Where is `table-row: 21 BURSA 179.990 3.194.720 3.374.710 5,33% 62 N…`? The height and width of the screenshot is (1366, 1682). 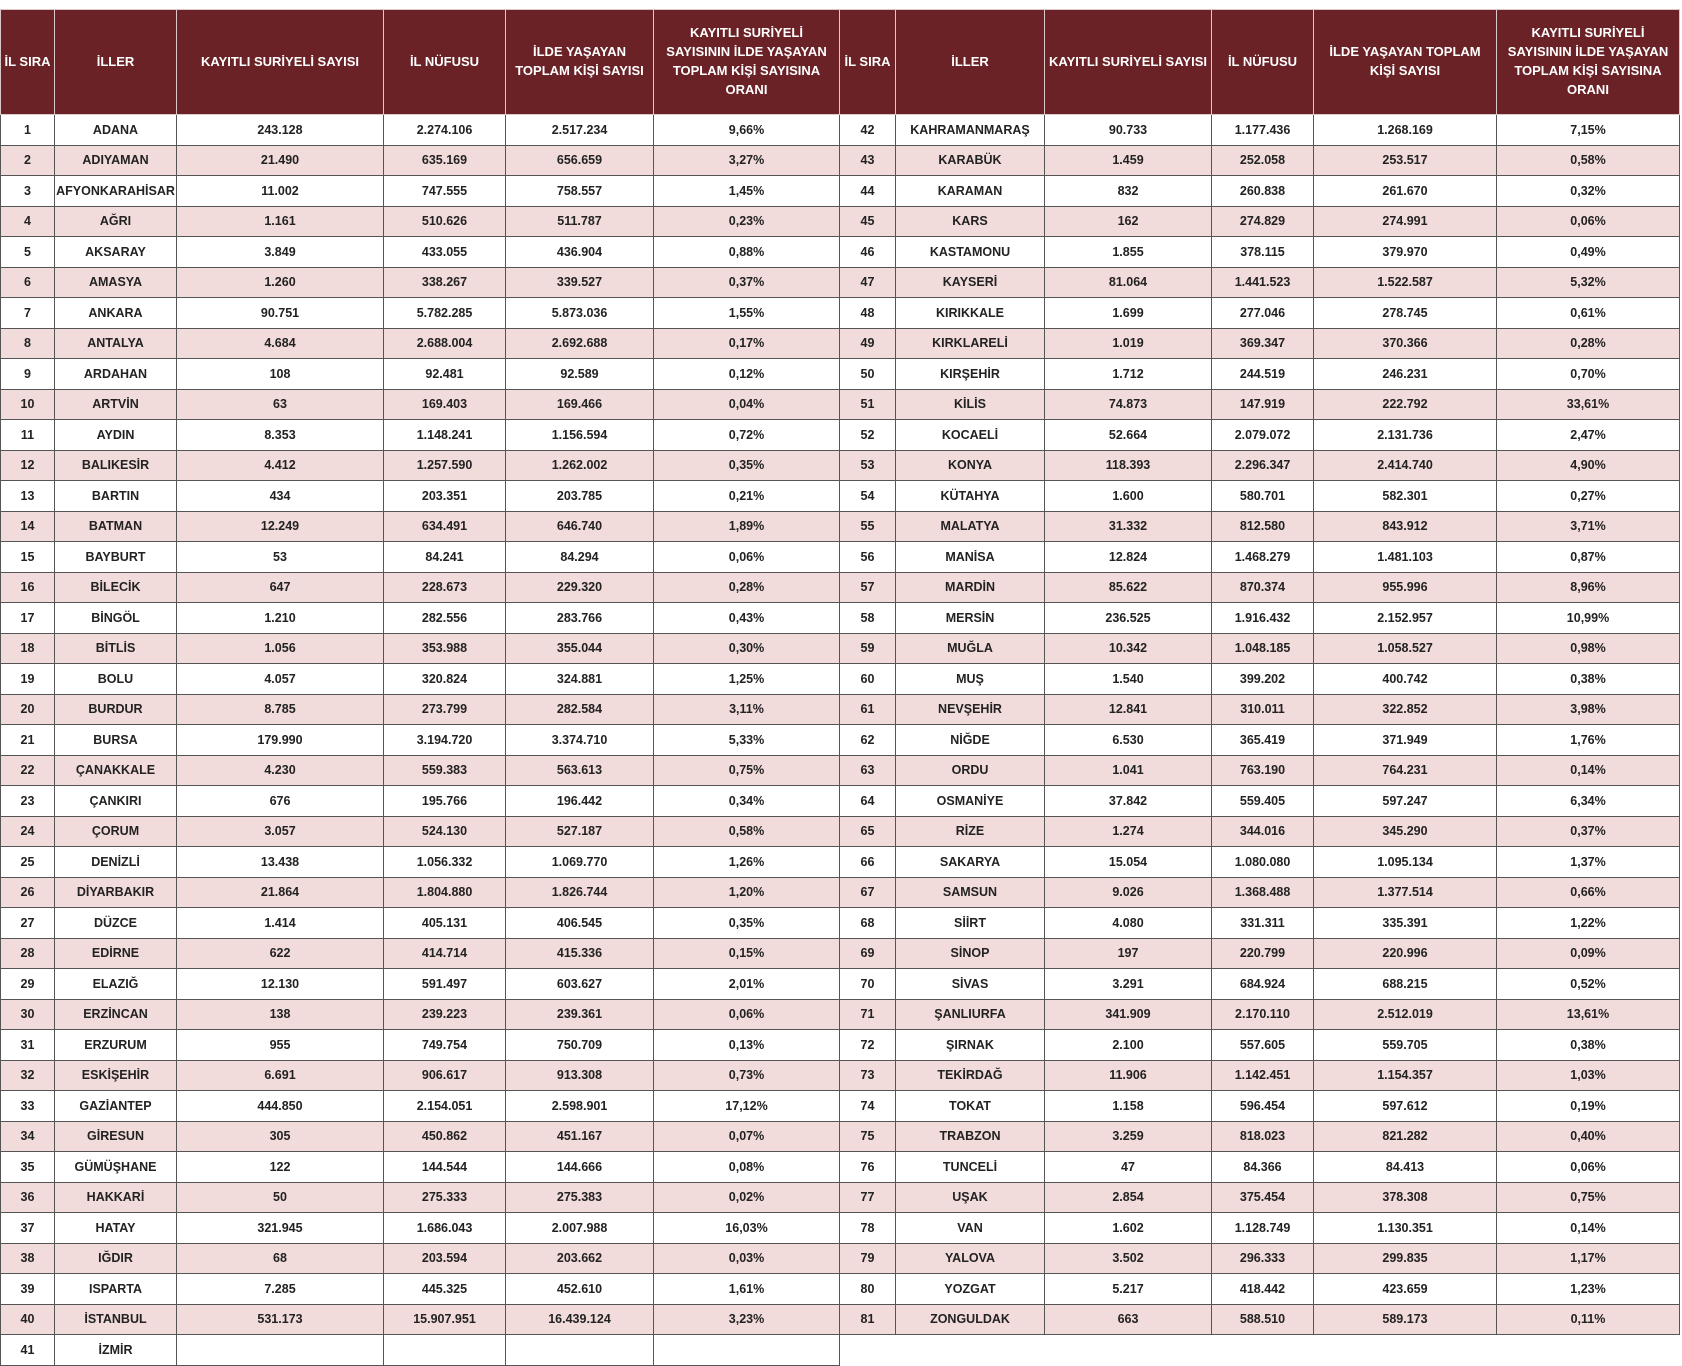
table-row: 21 BURSA 179.990 3.194.720 3.374.710 5,33% 62 N… is located at coordinates (840, 740).